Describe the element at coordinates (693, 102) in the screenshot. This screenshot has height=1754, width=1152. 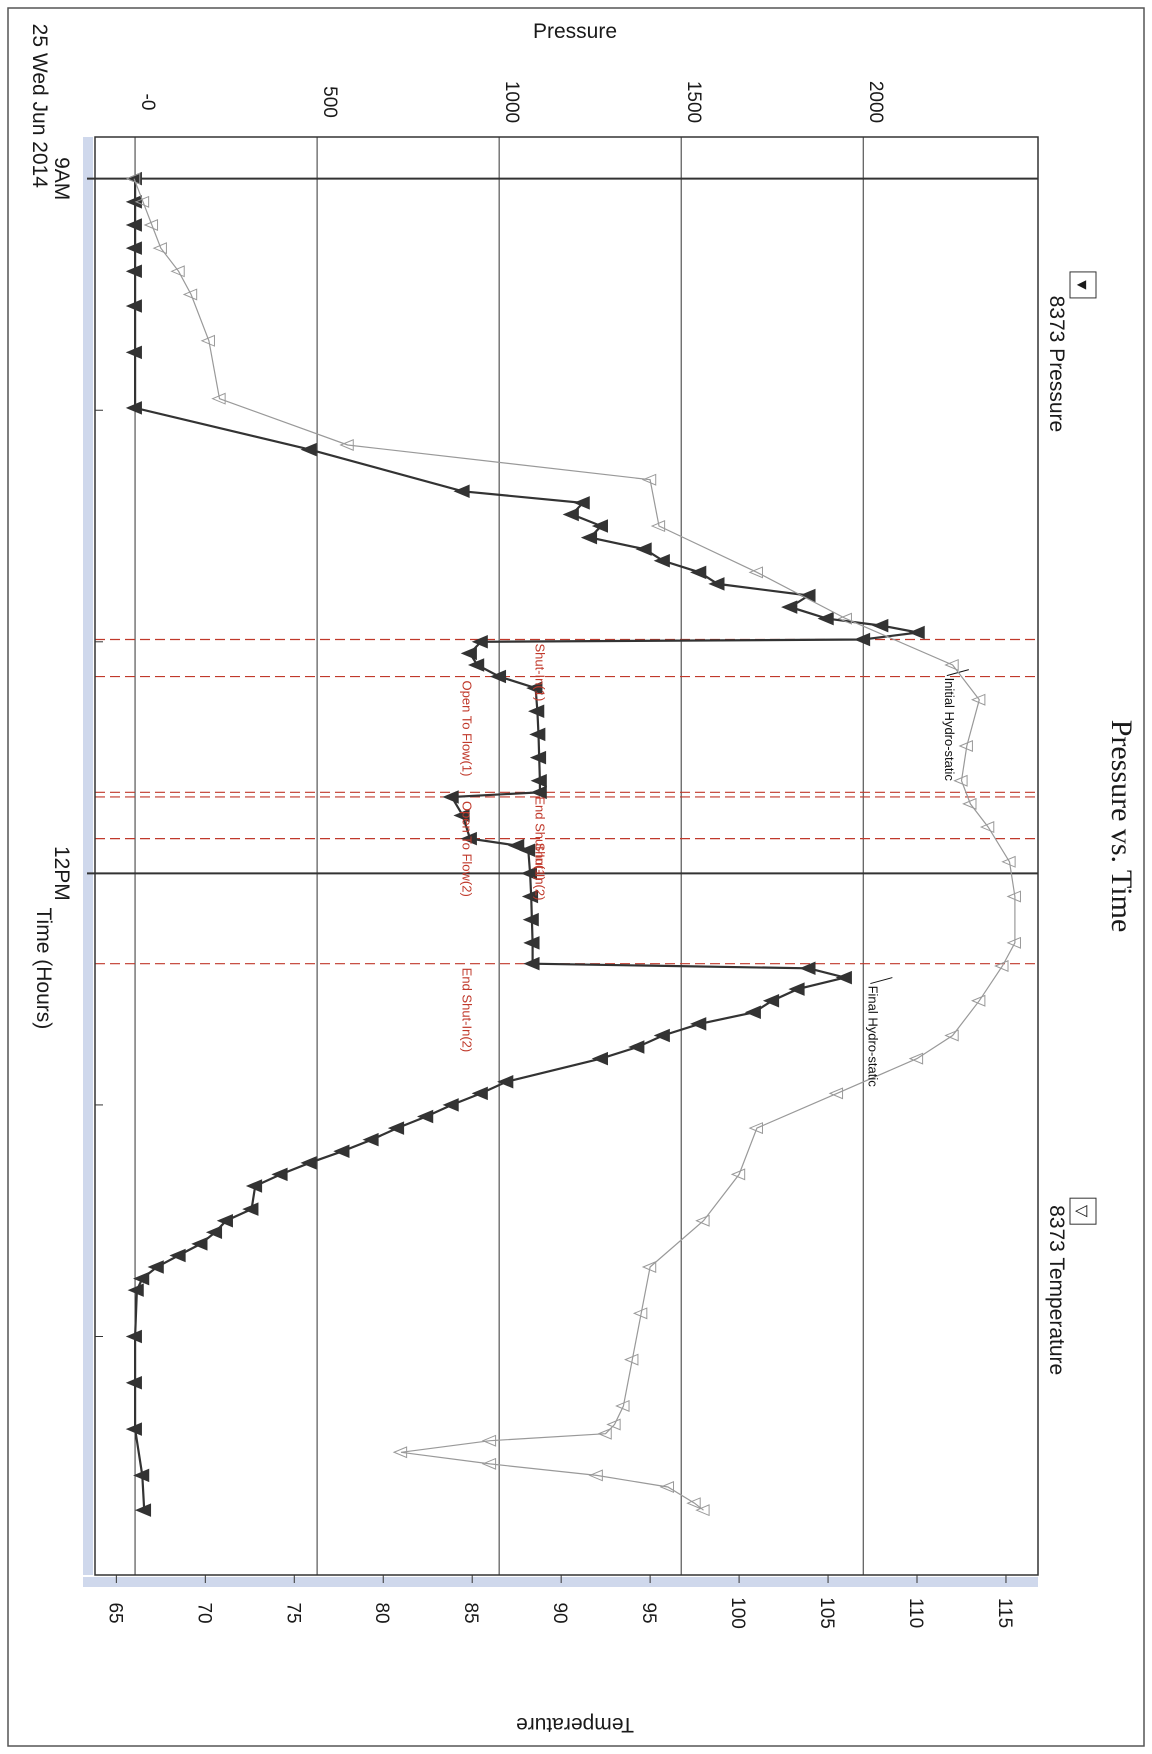
I see `pressure-tick-label: 1500` at that location.